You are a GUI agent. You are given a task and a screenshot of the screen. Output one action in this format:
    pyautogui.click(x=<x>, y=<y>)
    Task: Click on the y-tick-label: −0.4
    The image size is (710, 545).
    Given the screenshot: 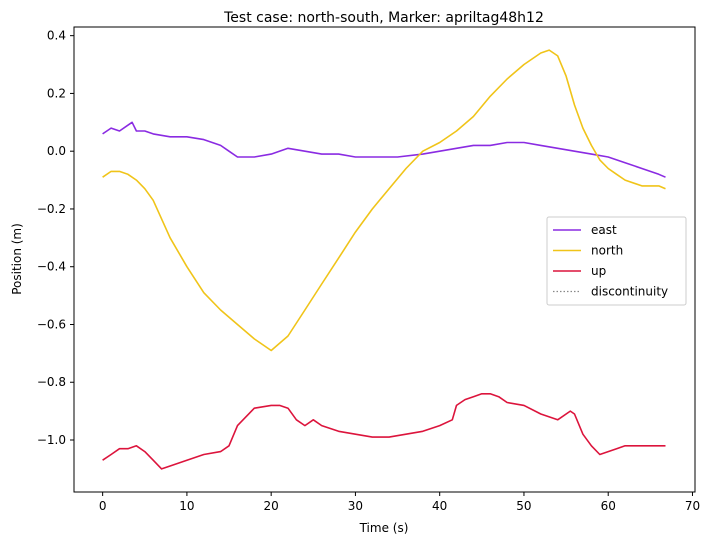 What is the action you would take?
    pyautogui.click(x=51, y=267)
    